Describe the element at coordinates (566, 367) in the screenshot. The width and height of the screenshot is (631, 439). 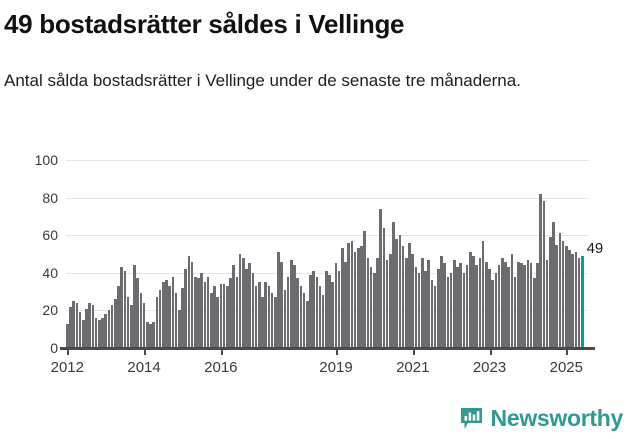
I see `x-axis-tick-label: 2025` at that location.